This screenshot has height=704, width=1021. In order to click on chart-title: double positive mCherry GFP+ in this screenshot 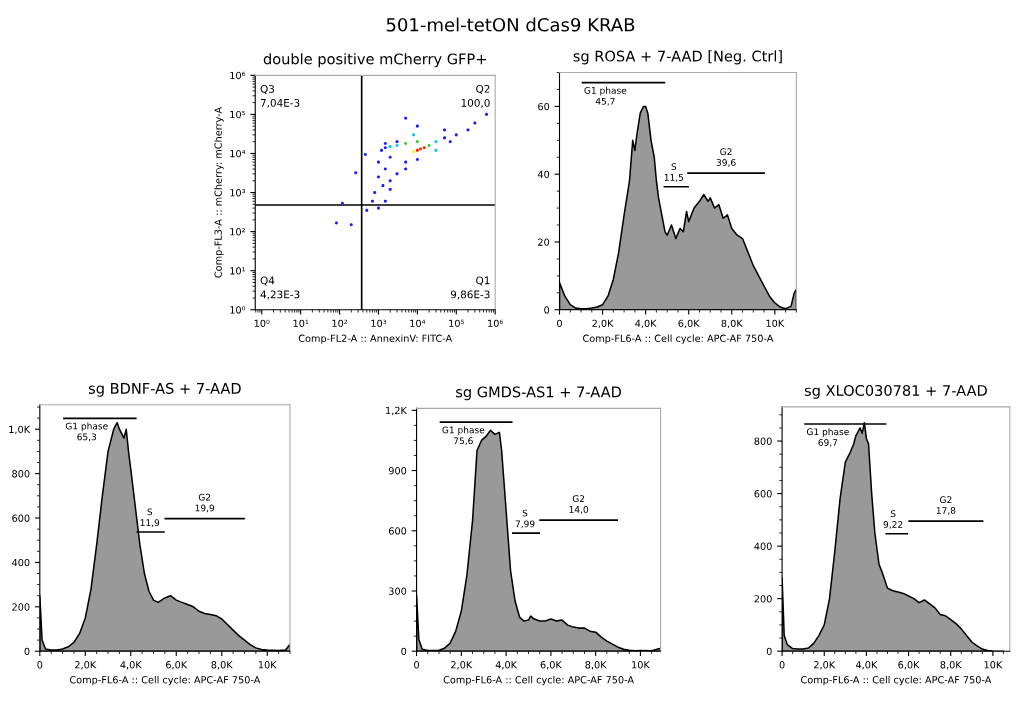, I will do `click(374, 60)`.